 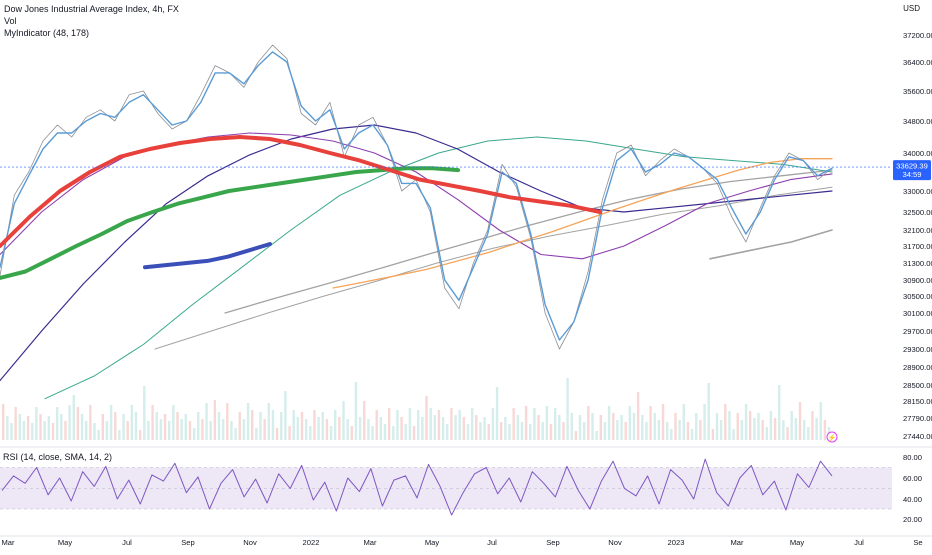 I want to click on lightning-icon: ⚡, so click(x=832, y=437).